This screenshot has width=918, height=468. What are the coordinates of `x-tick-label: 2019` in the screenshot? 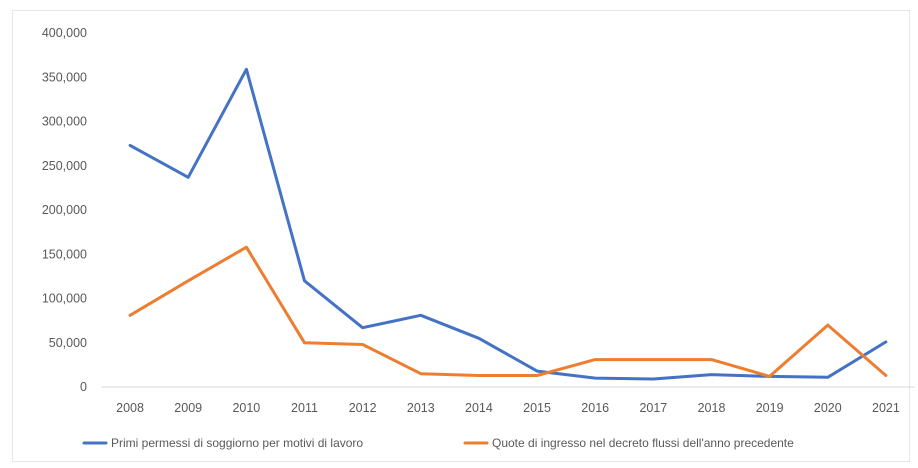 It's located at (770, 408).